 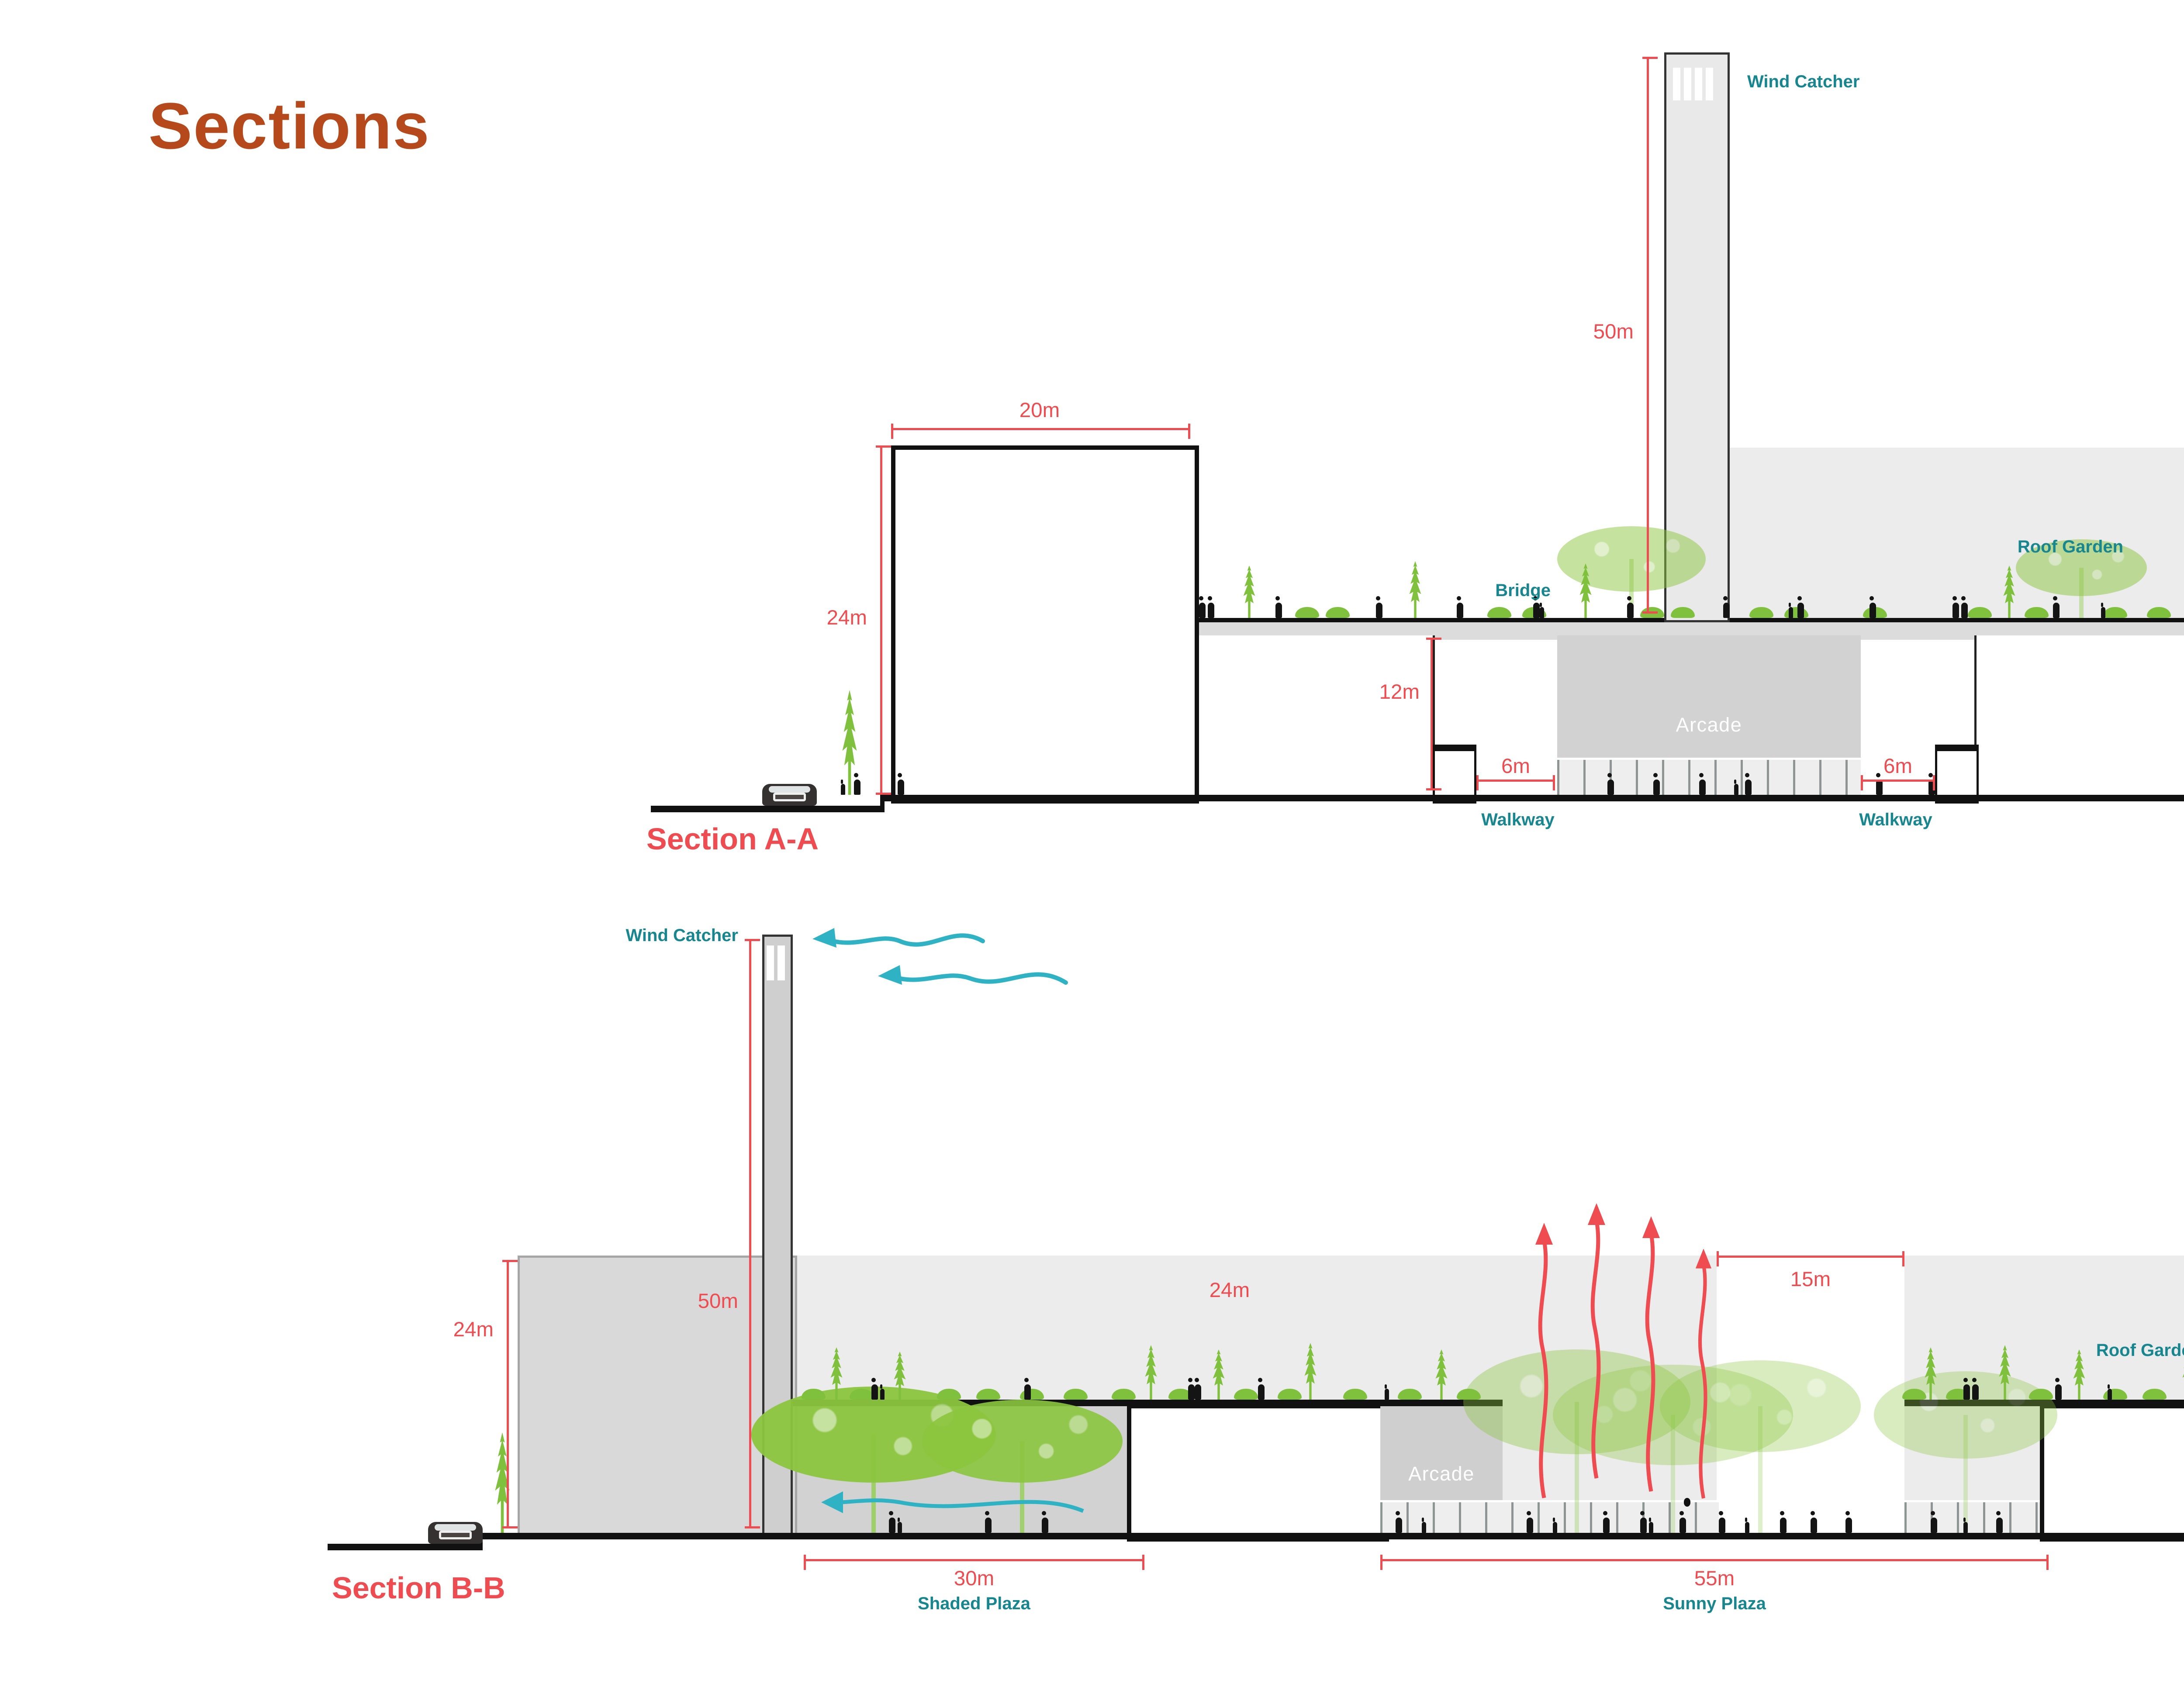 I want to click on dim-line-55m, so click(x=1714, y=1561).